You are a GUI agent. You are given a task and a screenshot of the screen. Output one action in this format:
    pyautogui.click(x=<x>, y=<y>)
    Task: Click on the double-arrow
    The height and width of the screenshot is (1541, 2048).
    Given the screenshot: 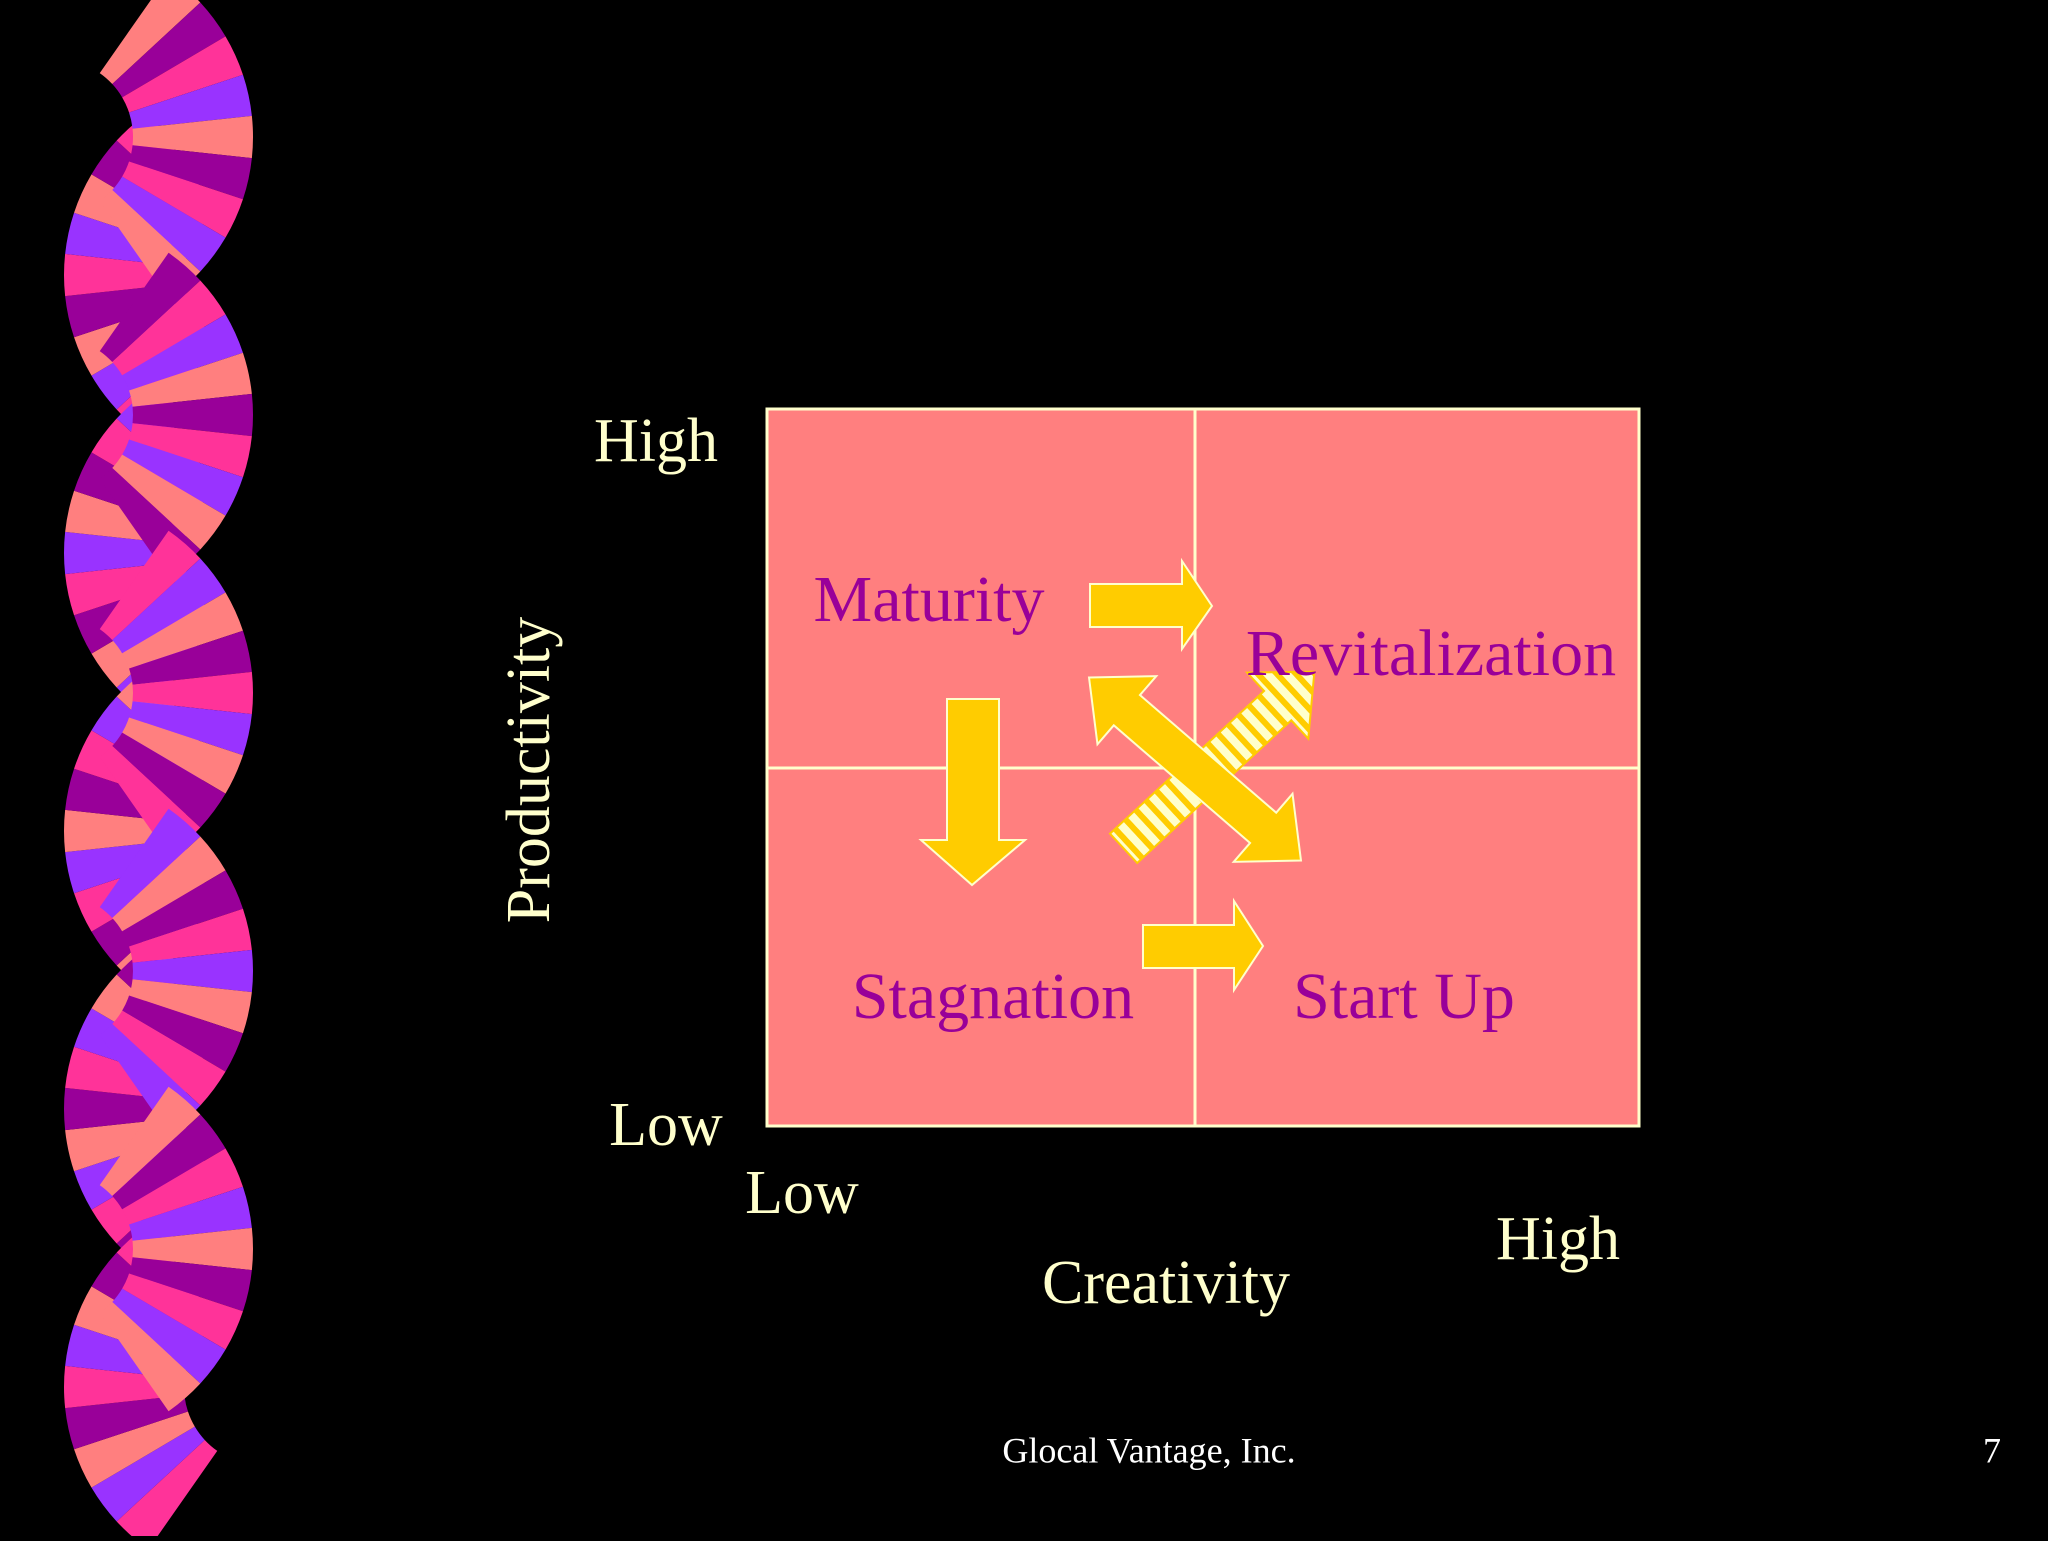 What is the action you would take?
    pyautogui.click(x=1195, y=769)
    